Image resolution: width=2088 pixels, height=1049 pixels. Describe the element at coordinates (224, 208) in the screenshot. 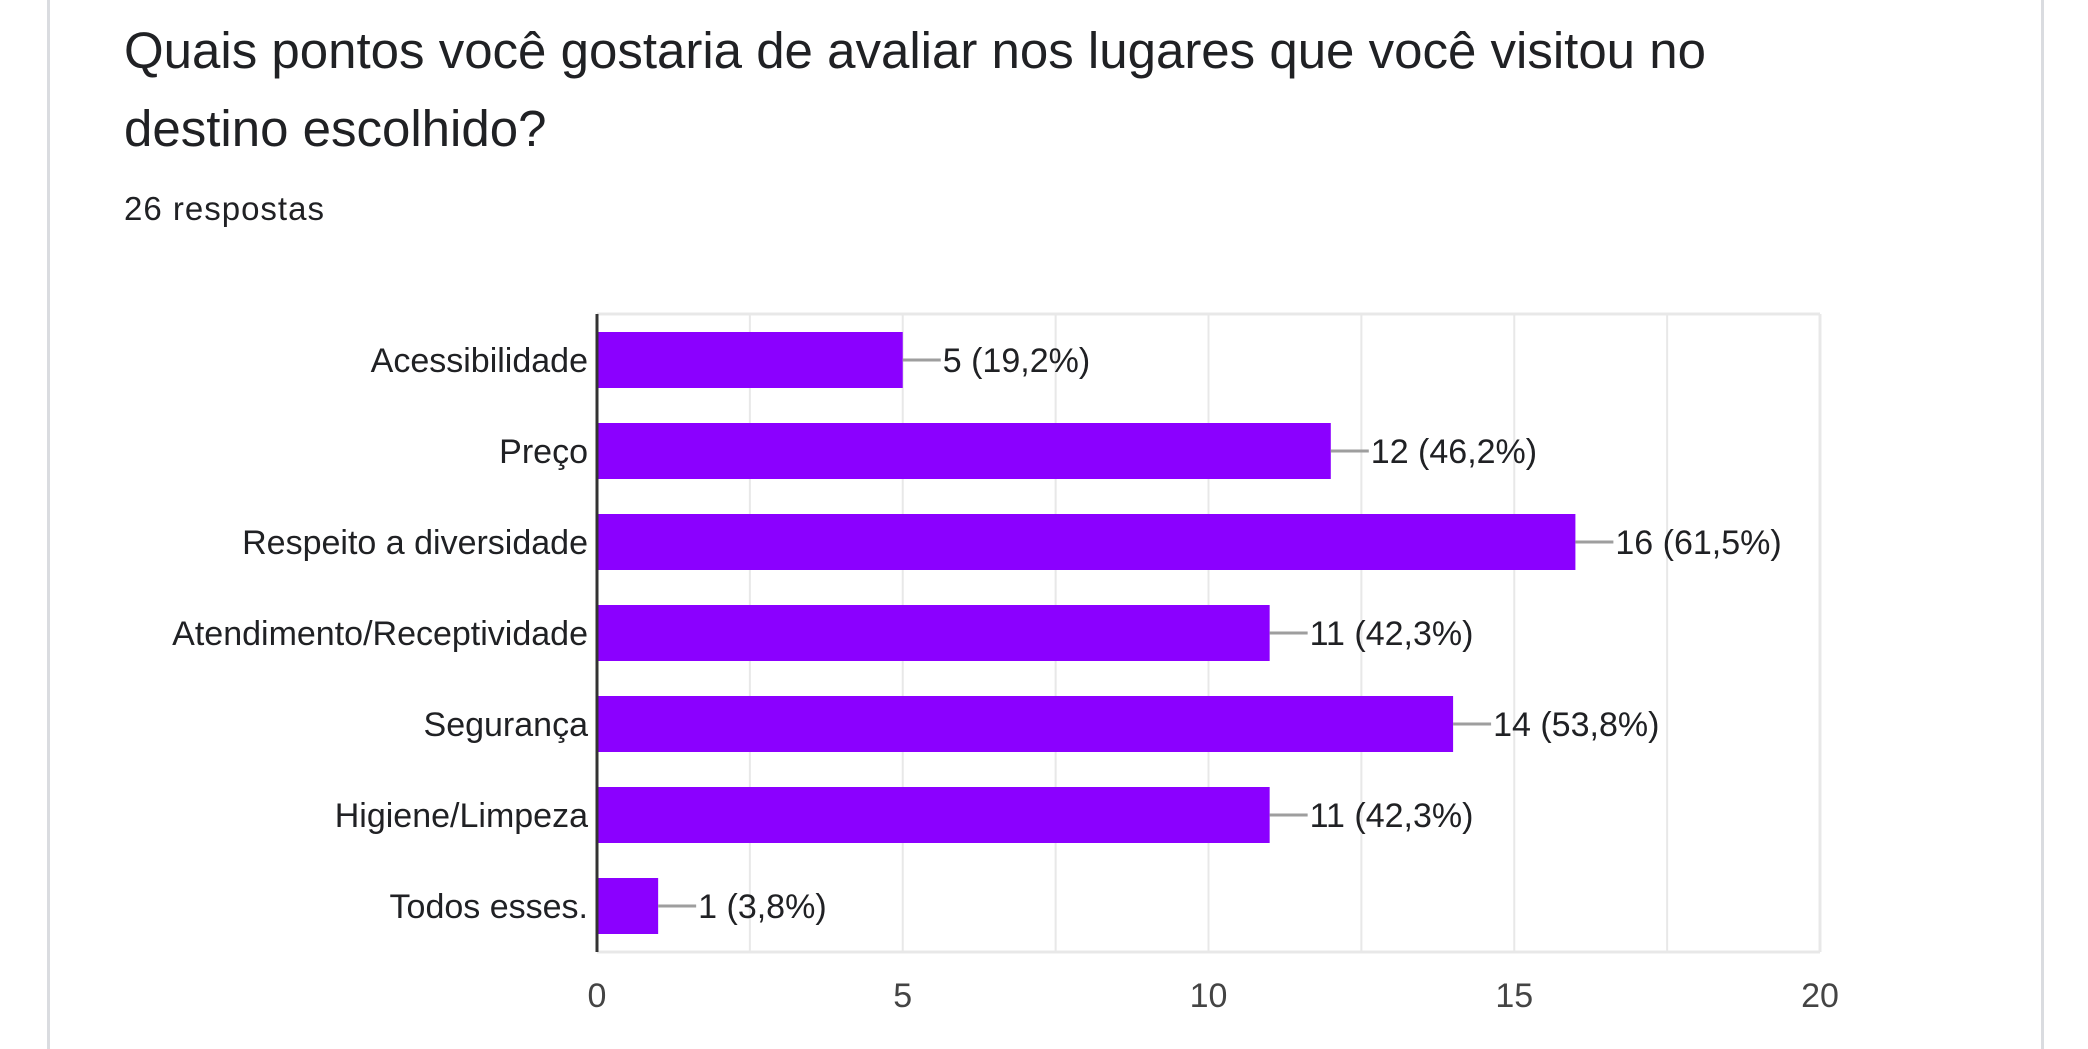

I see `response-count: 26 respostas` at that location.